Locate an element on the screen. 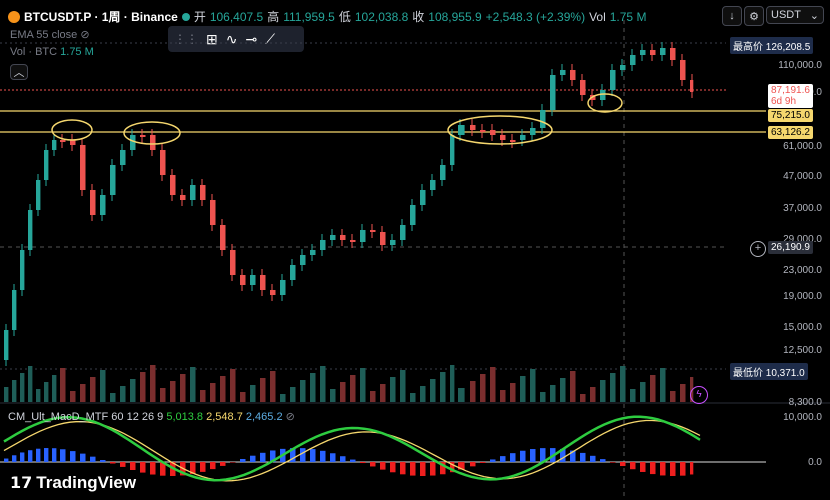 This screenshot has height=500, width=830. macd-signal-line is located at coordinates (352, 450).